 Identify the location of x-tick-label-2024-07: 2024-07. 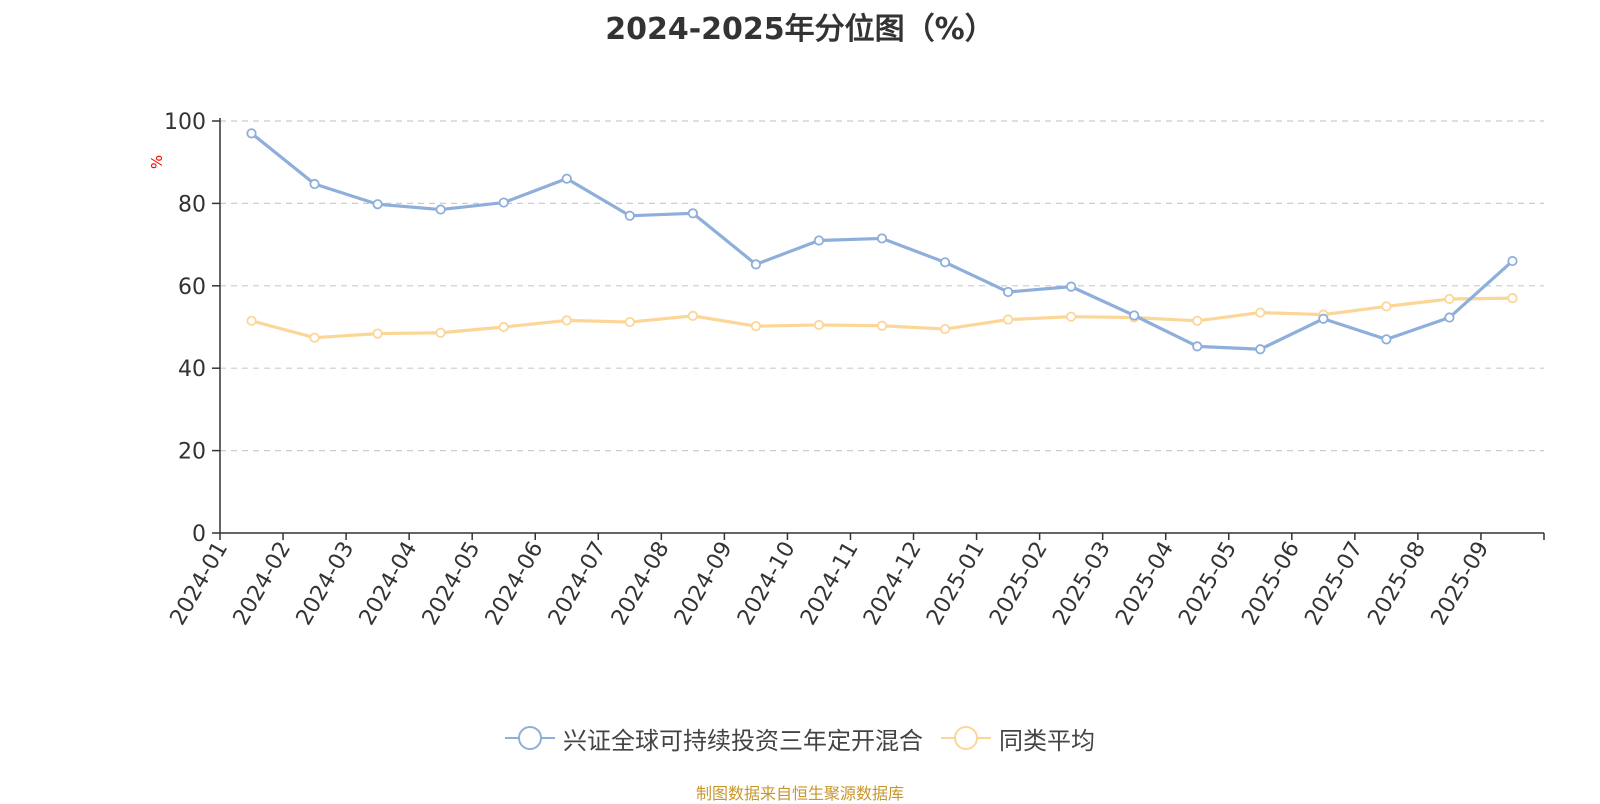
(578, 584).